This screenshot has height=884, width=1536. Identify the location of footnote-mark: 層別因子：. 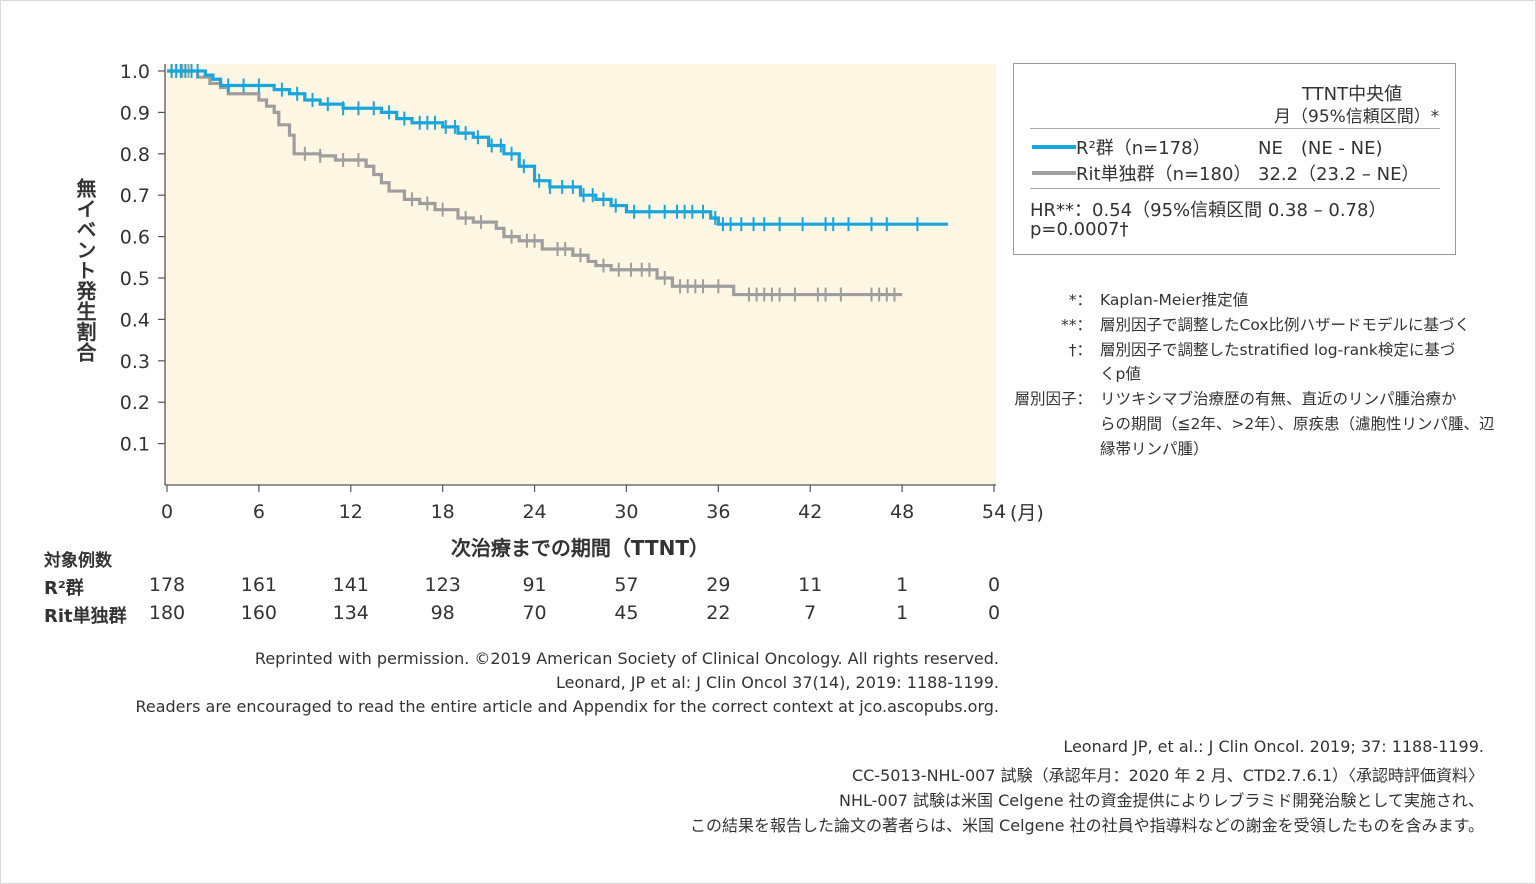
(1053, 399).